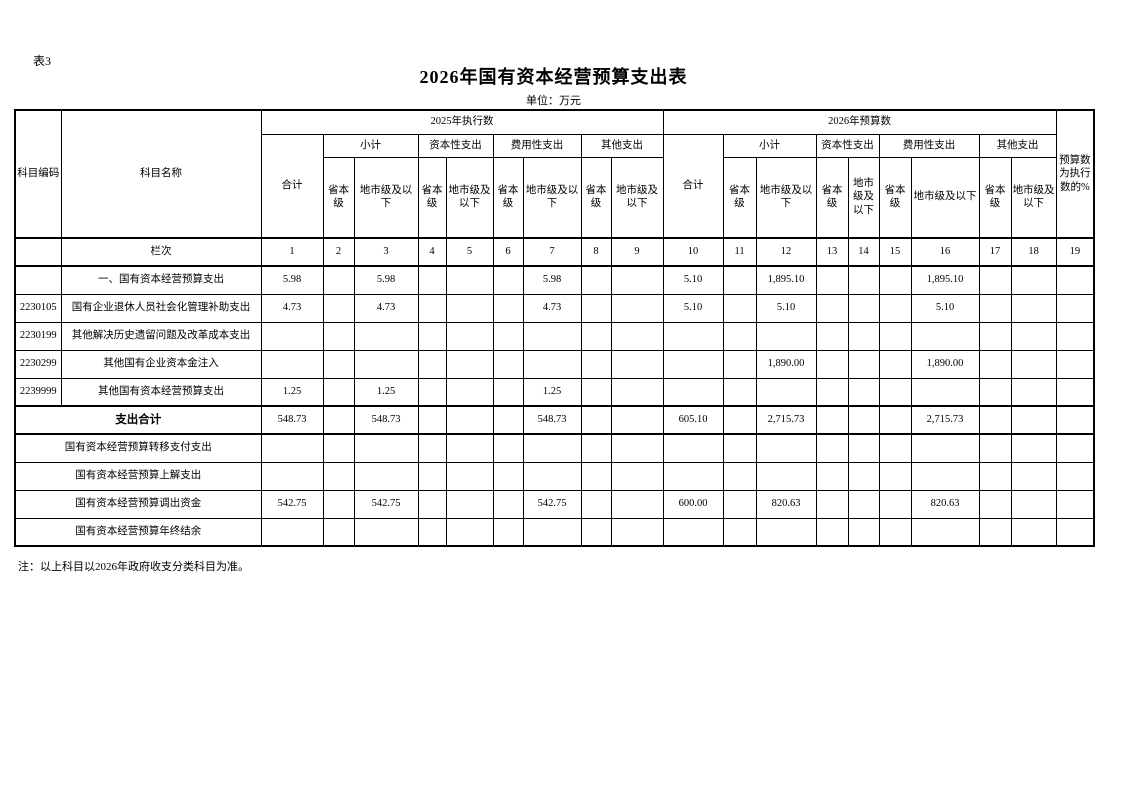 This screenshot has width=1122, height=793. Describe the element at coordinates (161, 336) in the screenshot. I see `row-name: 其他解决历史遗留问题及改革成本支出` at that location.